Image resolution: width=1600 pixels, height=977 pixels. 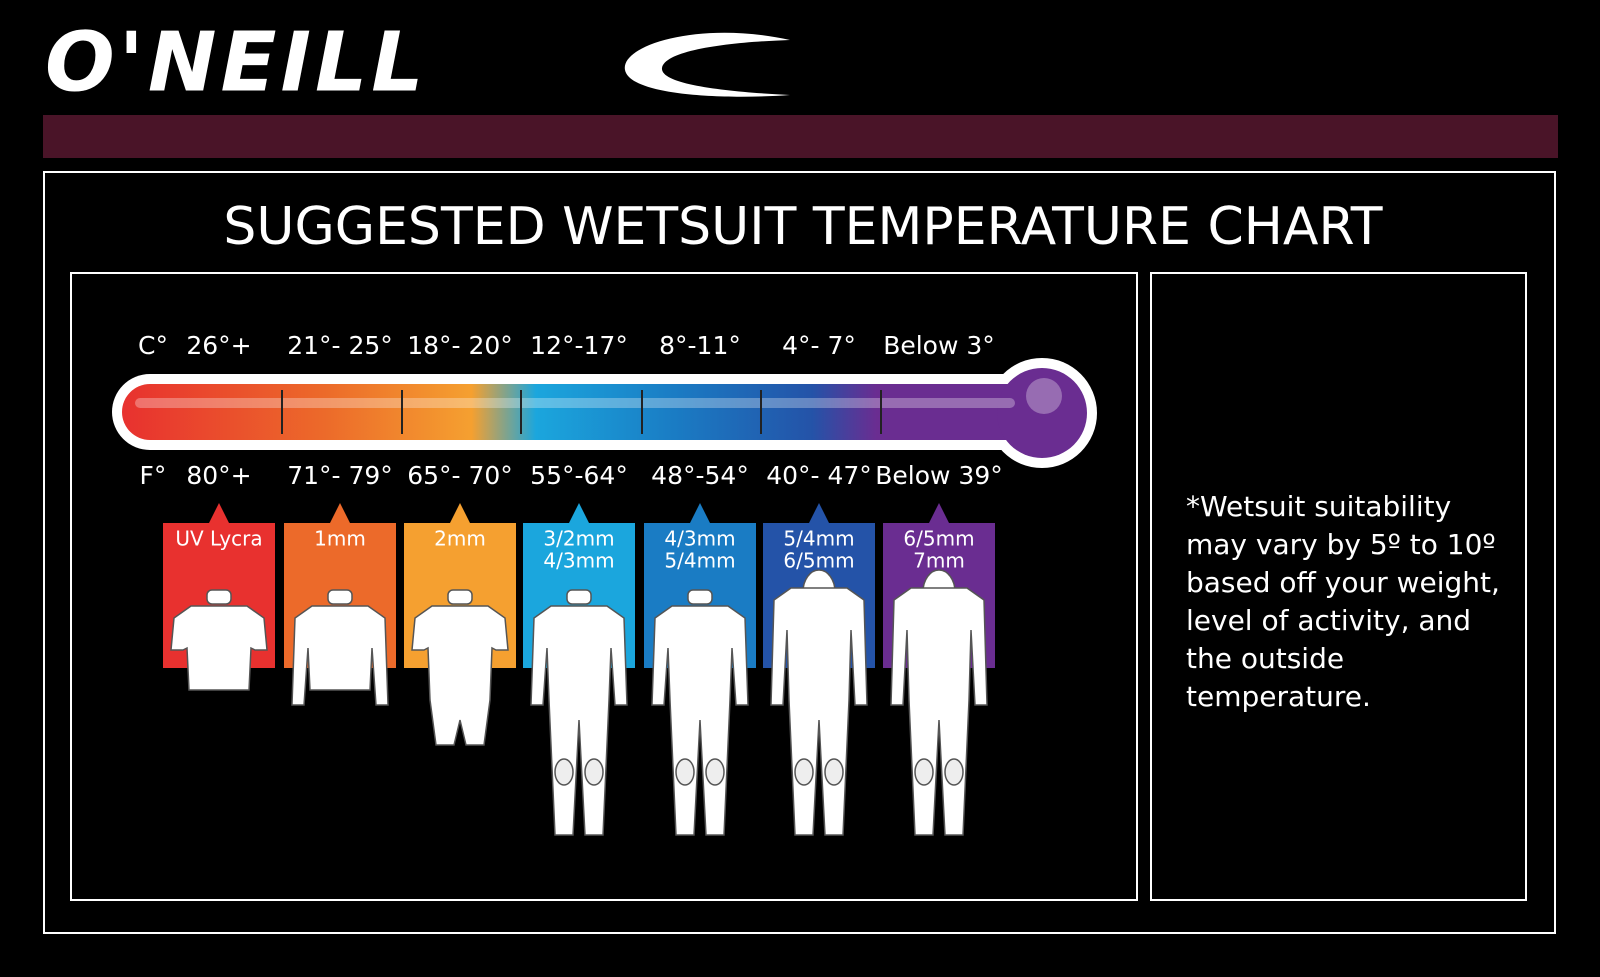 I want to click on celsius-range: Below 3°, so click(x=939, y=345).